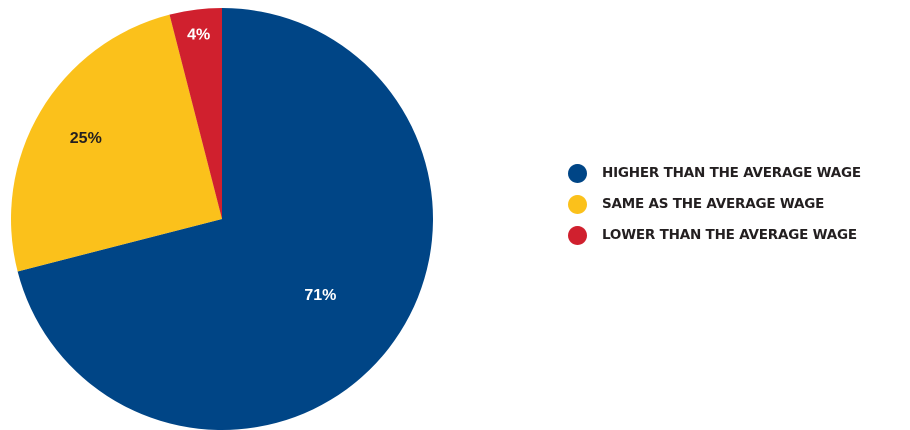 Image resolution: width=910 pixels, height=430 pixels. Describe the element at coordinates (320, 295) in the screenshot. I see `pie-value-label-higher: 71%` at that location.